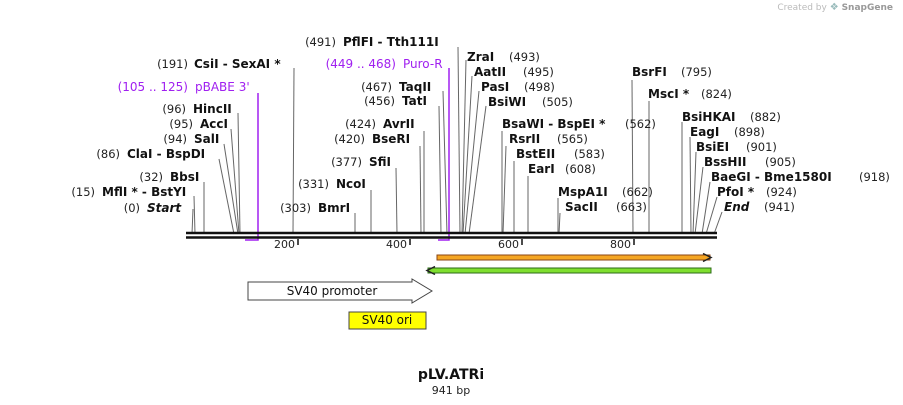 The width and height of the screenshot is (903, 405). Describe the element at coordinates (151, 177) in the screenshot. I see `site-pos: (32)` at that location.